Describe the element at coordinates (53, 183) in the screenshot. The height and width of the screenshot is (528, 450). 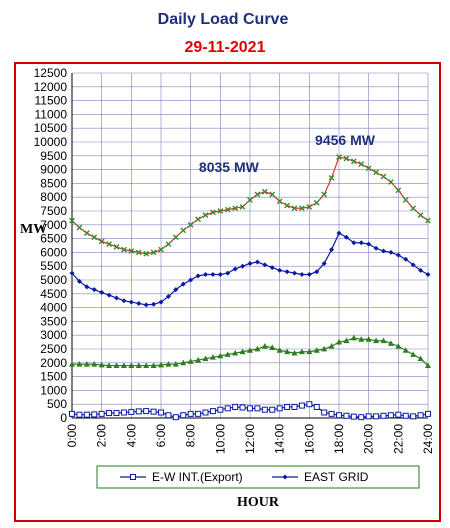
I see `y-tick-label: 8500` at that location.